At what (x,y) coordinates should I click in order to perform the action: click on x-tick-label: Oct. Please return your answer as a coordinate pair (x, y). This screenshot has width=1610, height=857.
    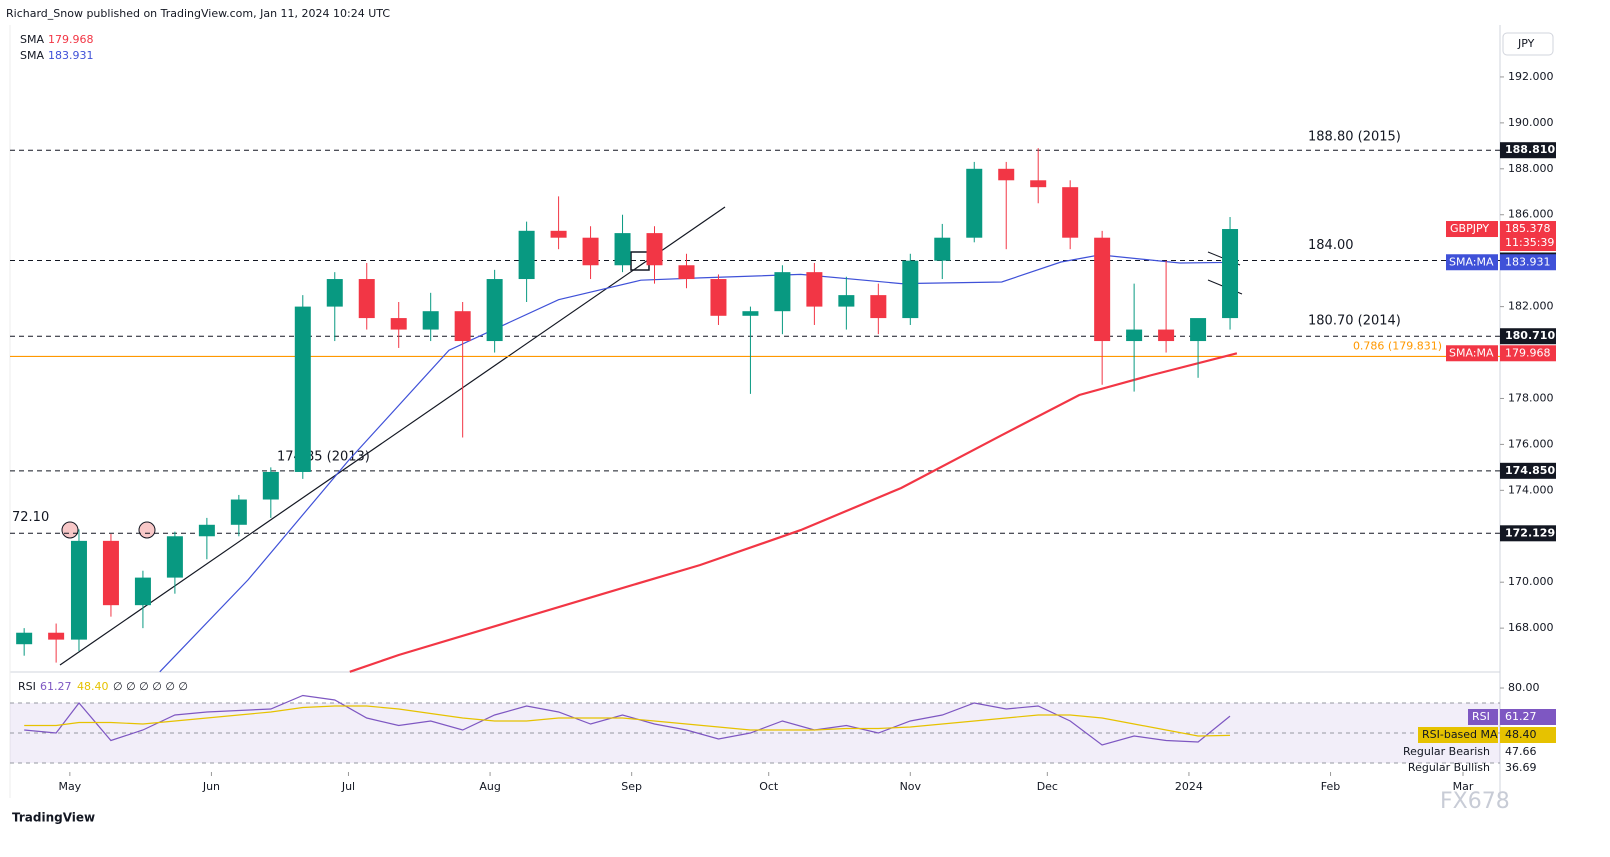
    Looking at the image, I should click on (769, 786).